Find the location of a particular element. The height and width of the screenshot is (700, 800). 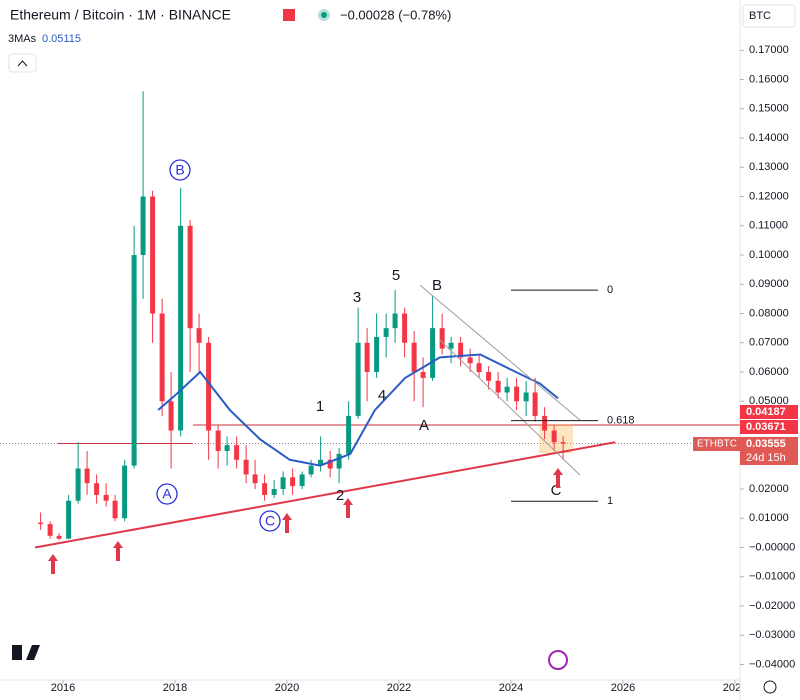

collapse-button is located at coordinates (22, 63).